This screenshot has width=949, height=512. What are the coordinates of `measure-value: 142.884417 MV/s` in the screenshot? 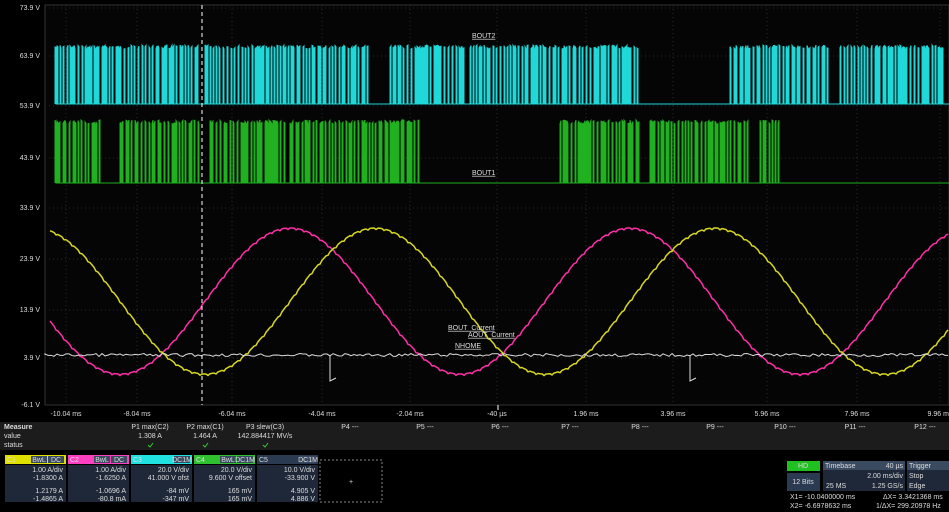 It's located at (265, 436).